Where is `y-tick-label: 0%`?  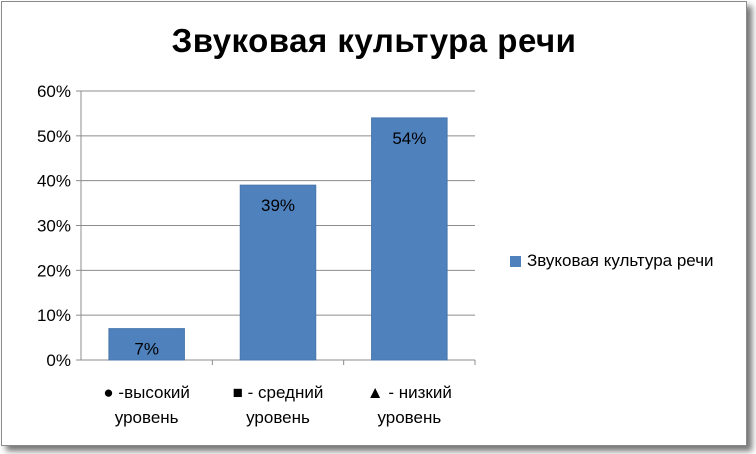 y-tick-label: 0% is located at coordinates (58, 360).